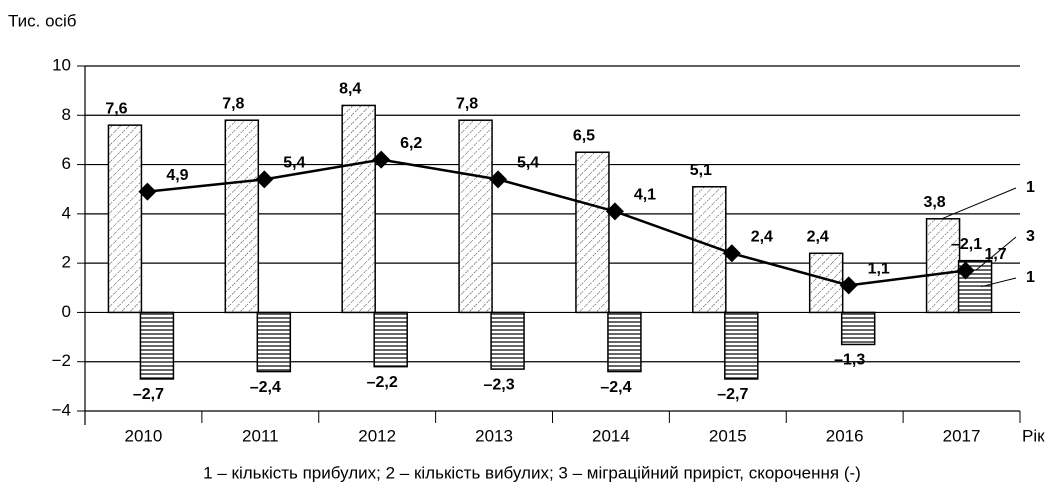 The height and width of the screenshot is (489, 1064). What do you see at coordinates (66, 163) in the screenshot?
I see `y-tick-label: 6` at bounding box center [66, 163].